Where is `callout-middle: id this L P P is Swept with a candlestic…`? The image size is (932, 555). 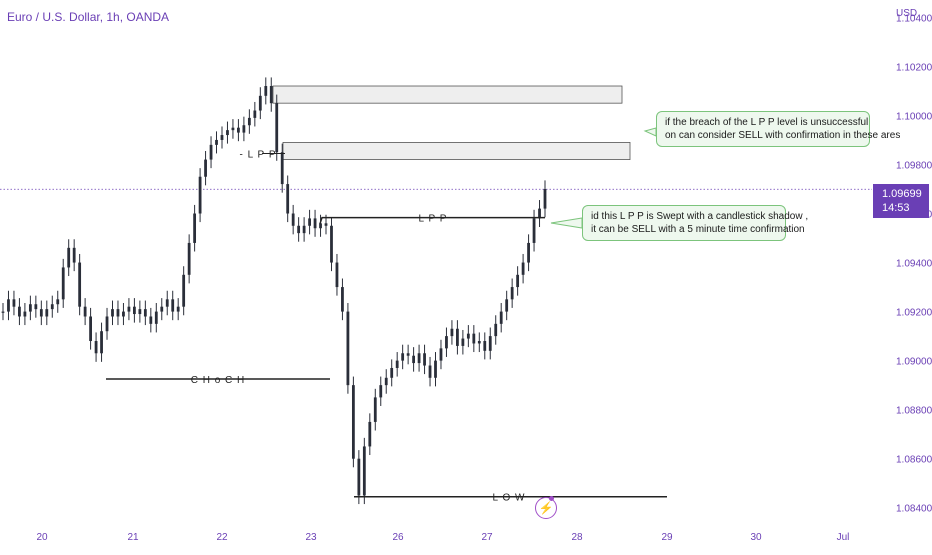 callout-middle: id this L P P is Swept with a candlestic… is located at coordinates (695, 223).